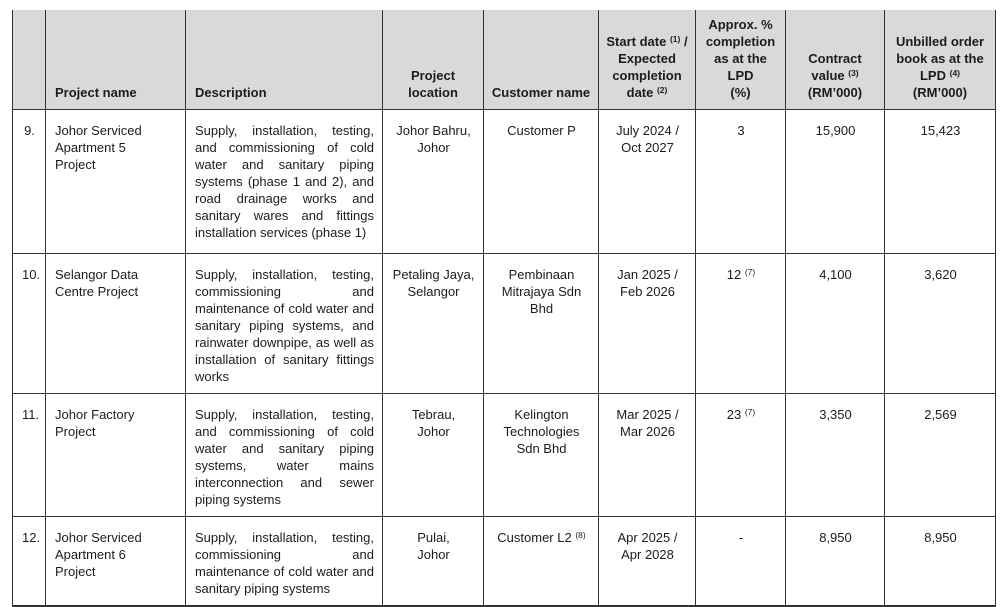  I want to click on unbilled-order-book-cell: 8,950, so click(940, 561).